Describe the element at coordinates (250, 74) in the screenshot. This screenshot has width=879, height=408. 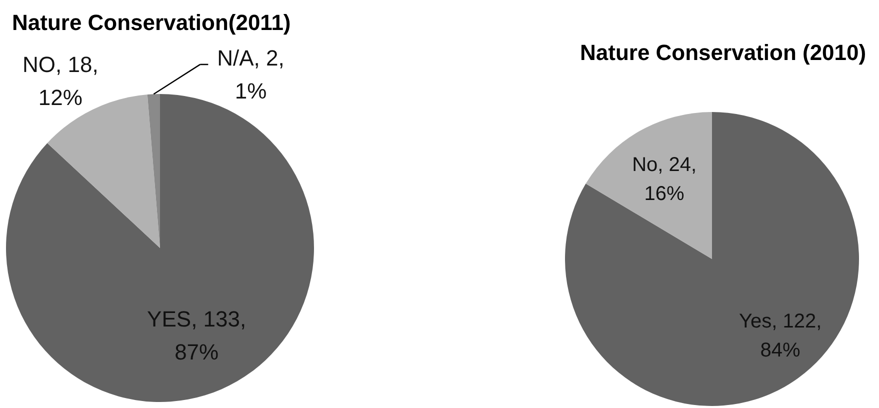
I see `slice-label: N/A, 2, 1%` at that location.